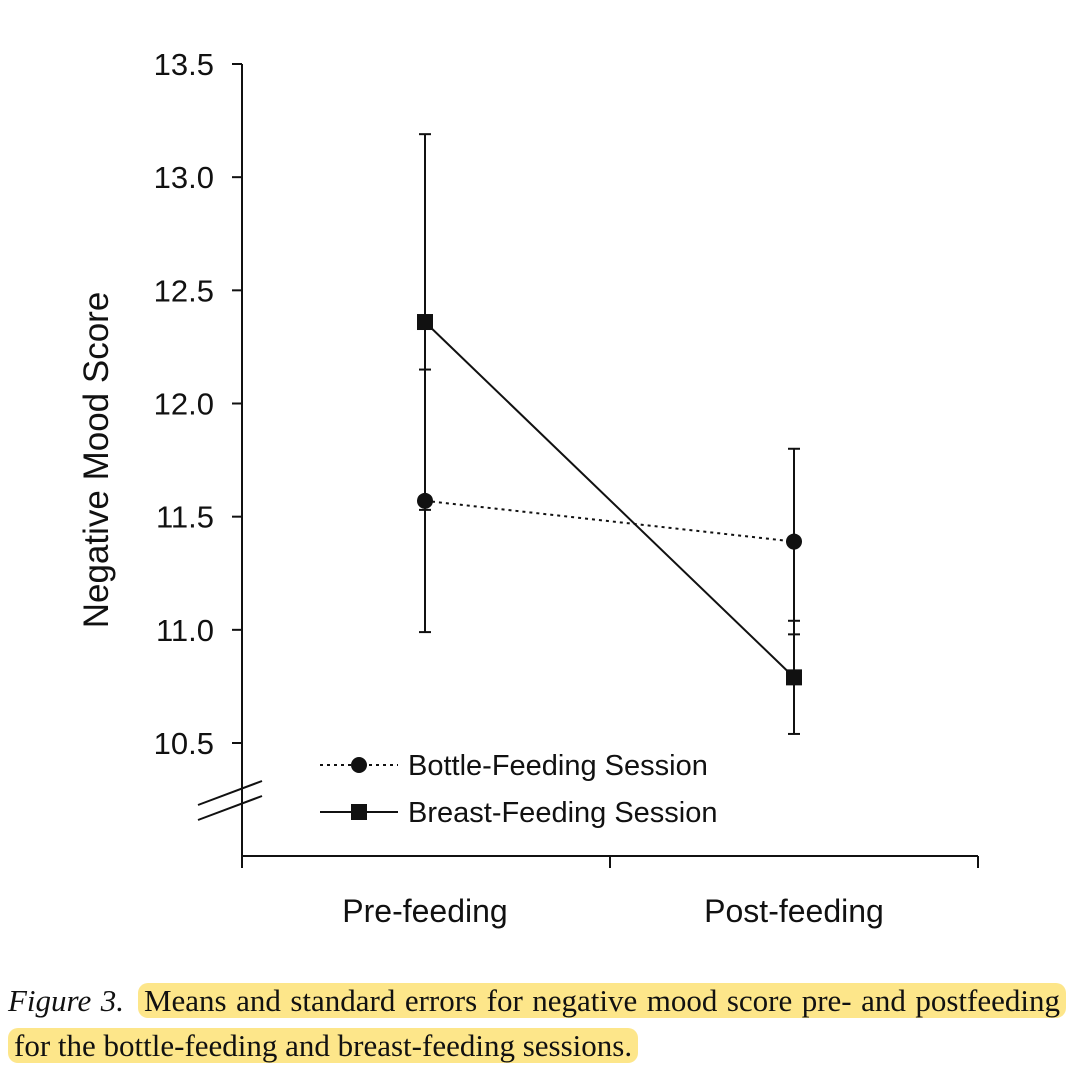  I want to click on y-ticks: 10.5 11.0 11.5 12.0 12.5 13.0 13.5, so click(198, 404).